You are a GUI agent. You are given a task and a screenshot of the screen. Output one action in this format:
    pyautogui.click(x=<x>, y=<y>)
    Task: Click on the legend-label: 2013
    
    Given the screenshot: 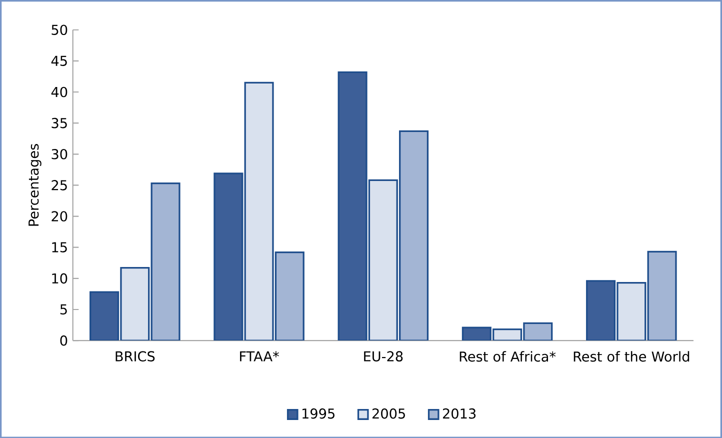 What is the action you would take?
    pyautogui.click(x=459, y=413)
    